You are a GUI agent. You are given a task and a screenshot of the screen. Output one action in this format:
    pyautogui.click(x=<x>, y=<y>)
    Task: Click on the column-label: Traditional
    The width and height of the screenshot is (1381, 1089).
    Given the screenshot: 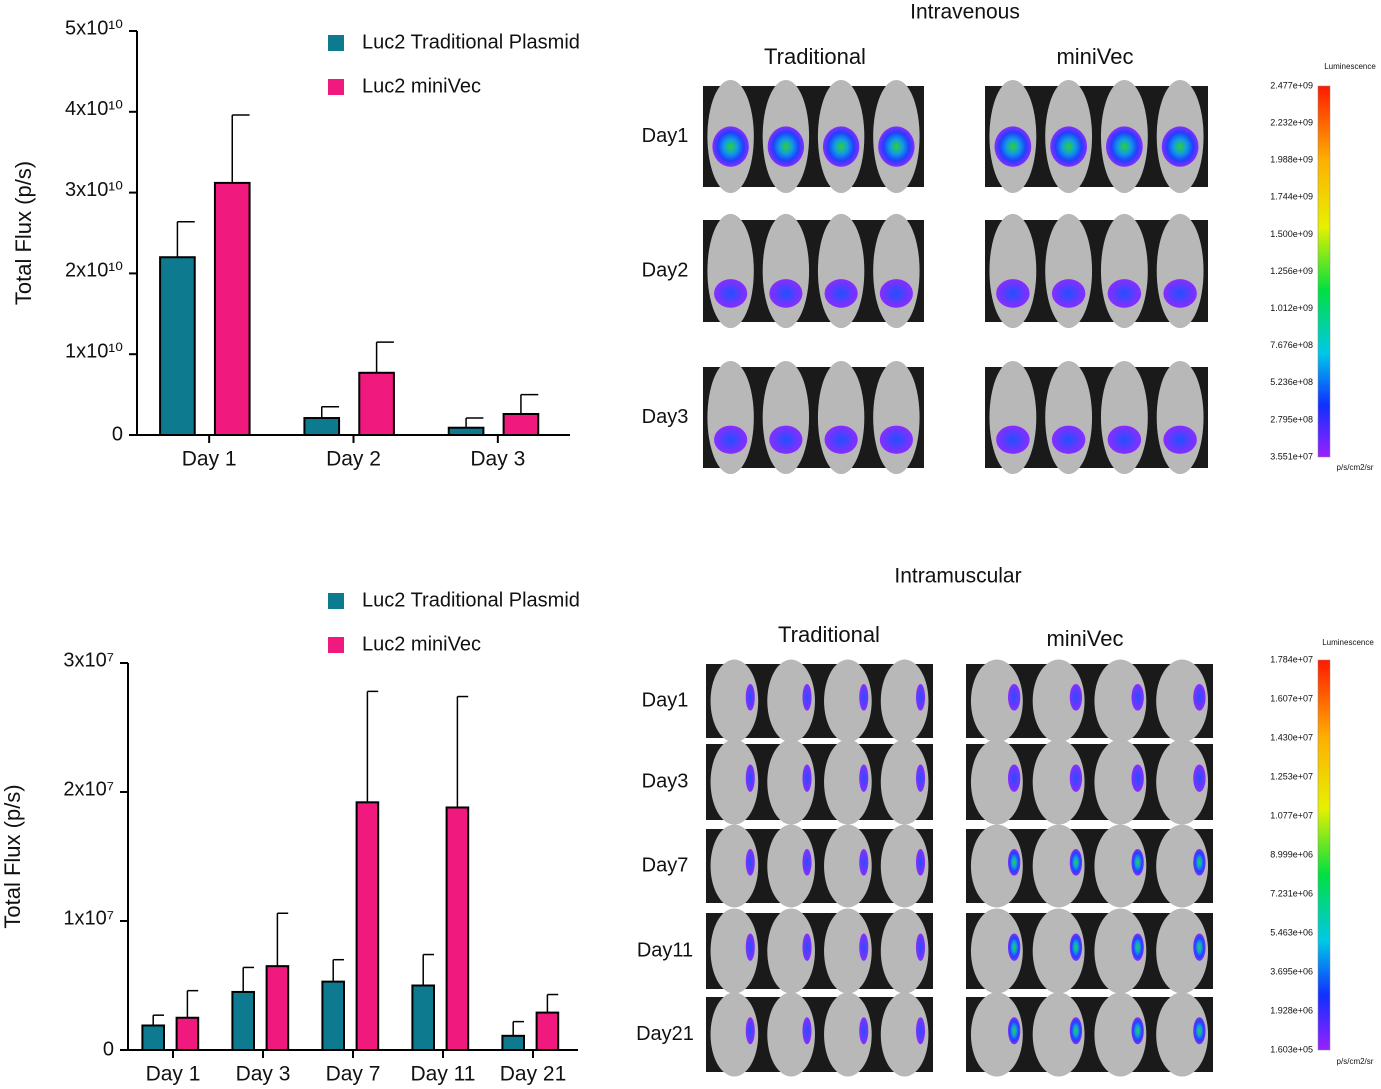 What is the action you would take?
    pyautogui.click(x=829, y=634)
    